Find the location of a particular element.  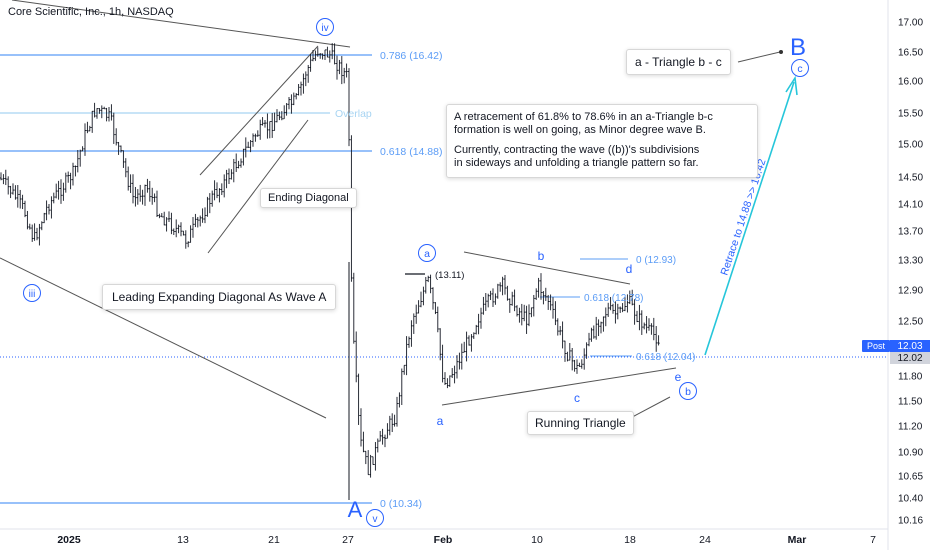

triangle-upper-line is located at coordinates (547, 268).